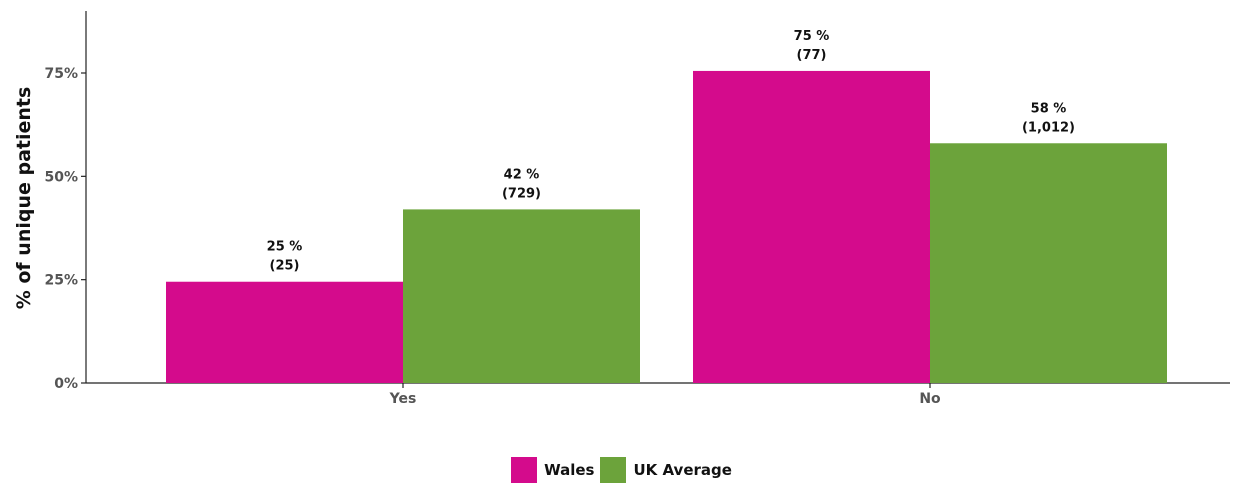  I want to click on bar-wales-no, so click(811, 226).